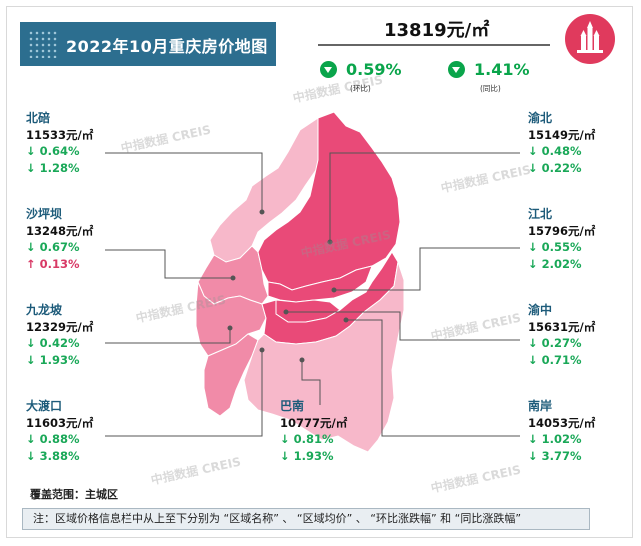  Describe the element at coordinates (555, 455) in the screenshot. I see `district-yoy: ↓ 3.77%` at that location.